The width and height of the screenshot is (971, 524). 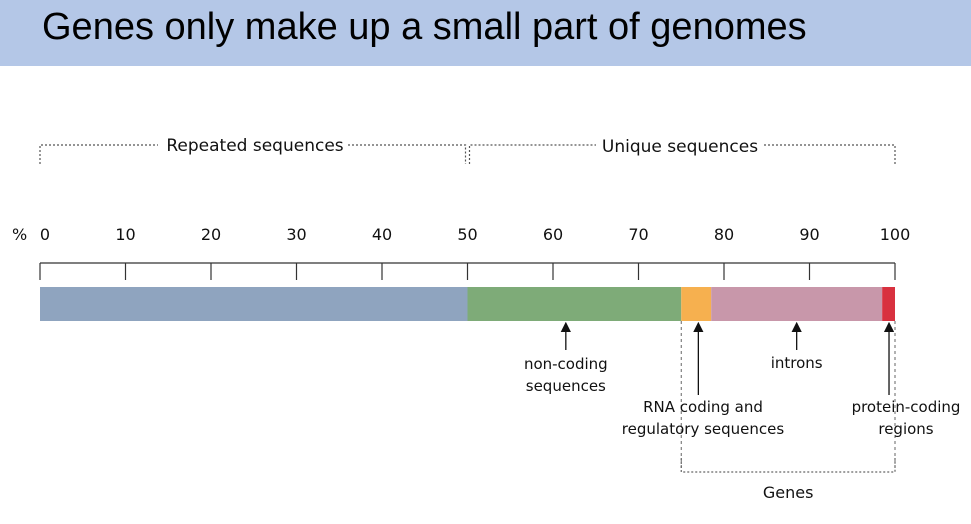 What do you see at coordinates (125, 234) in the screenshot?
I see `tick-label-10: 10` at bounding box center [125, 234].